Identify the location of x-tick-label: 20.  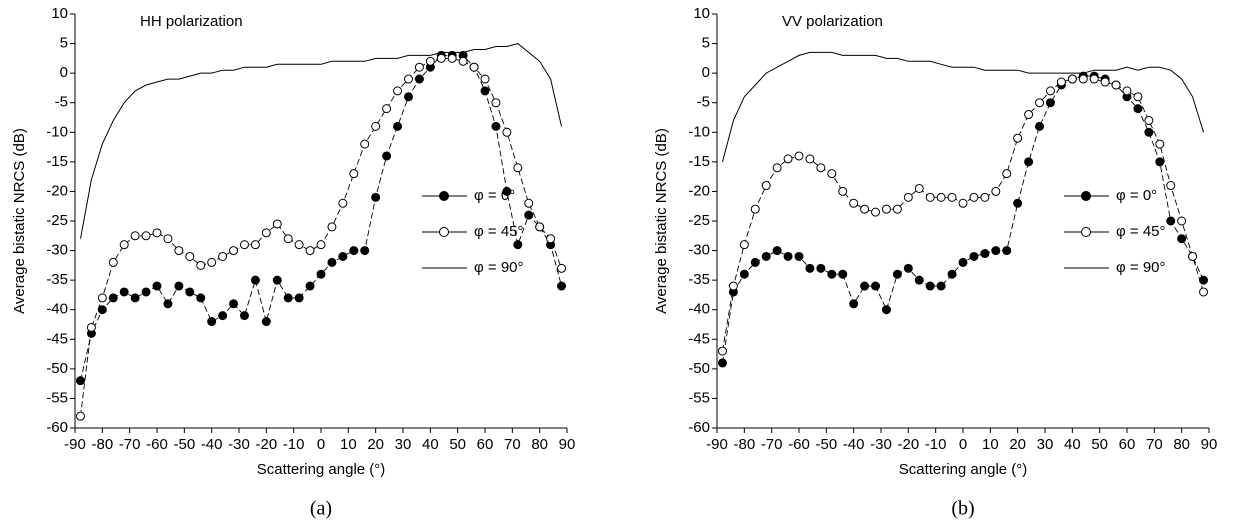
(375, 444).